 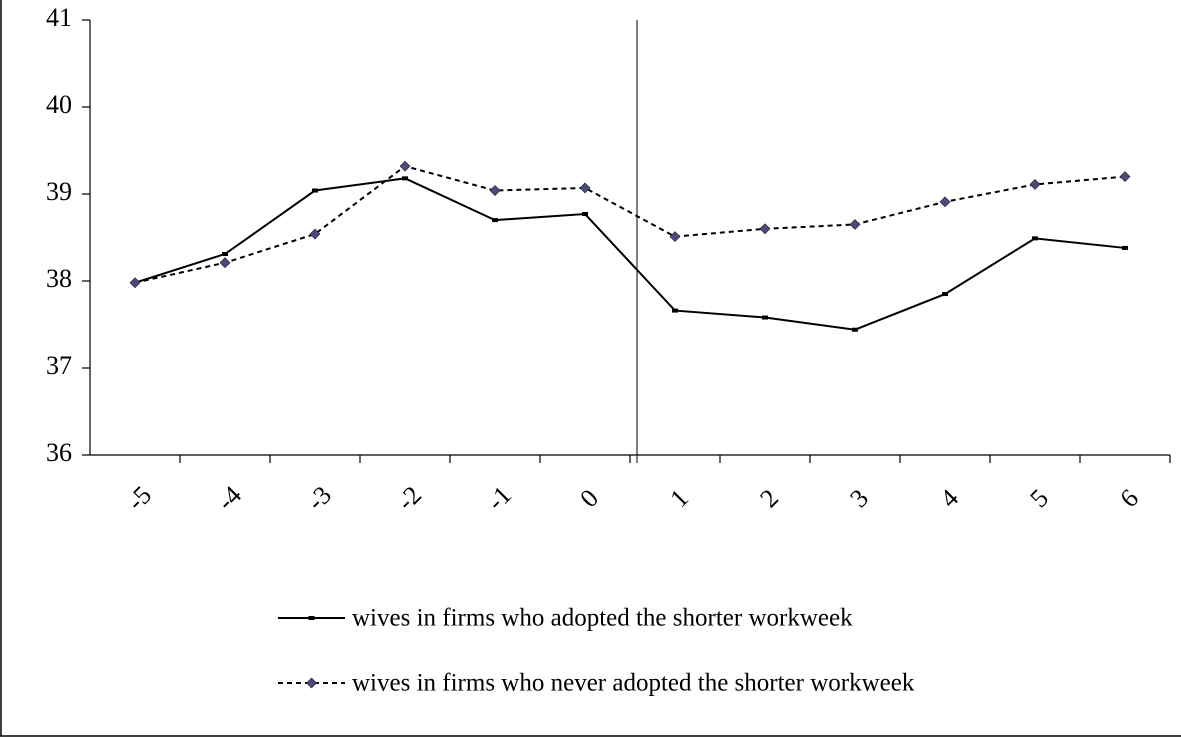 What do you see at coordinates (630, 224) in the screenshot?
I see `series-line` at bounding box center [630, 224].